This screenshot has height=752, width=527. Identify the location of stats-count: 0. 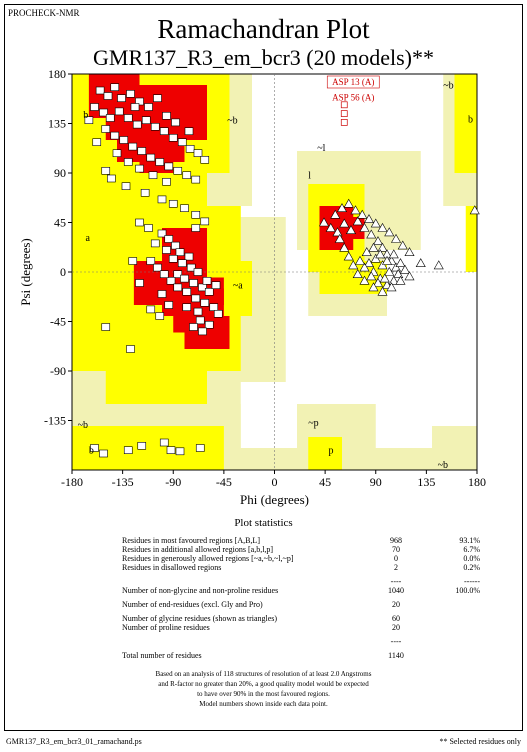
(396, 558).